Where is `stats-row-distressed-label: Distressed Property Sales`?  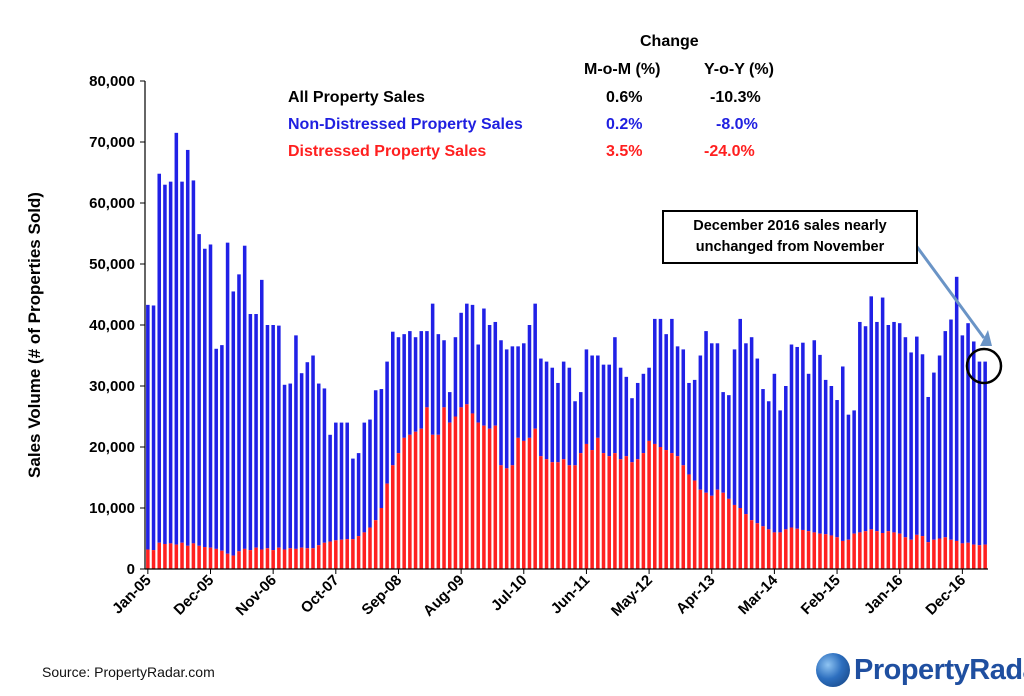
stats-row-distressed-label: Distressed Property Sales is located at coordinates (387, 151).